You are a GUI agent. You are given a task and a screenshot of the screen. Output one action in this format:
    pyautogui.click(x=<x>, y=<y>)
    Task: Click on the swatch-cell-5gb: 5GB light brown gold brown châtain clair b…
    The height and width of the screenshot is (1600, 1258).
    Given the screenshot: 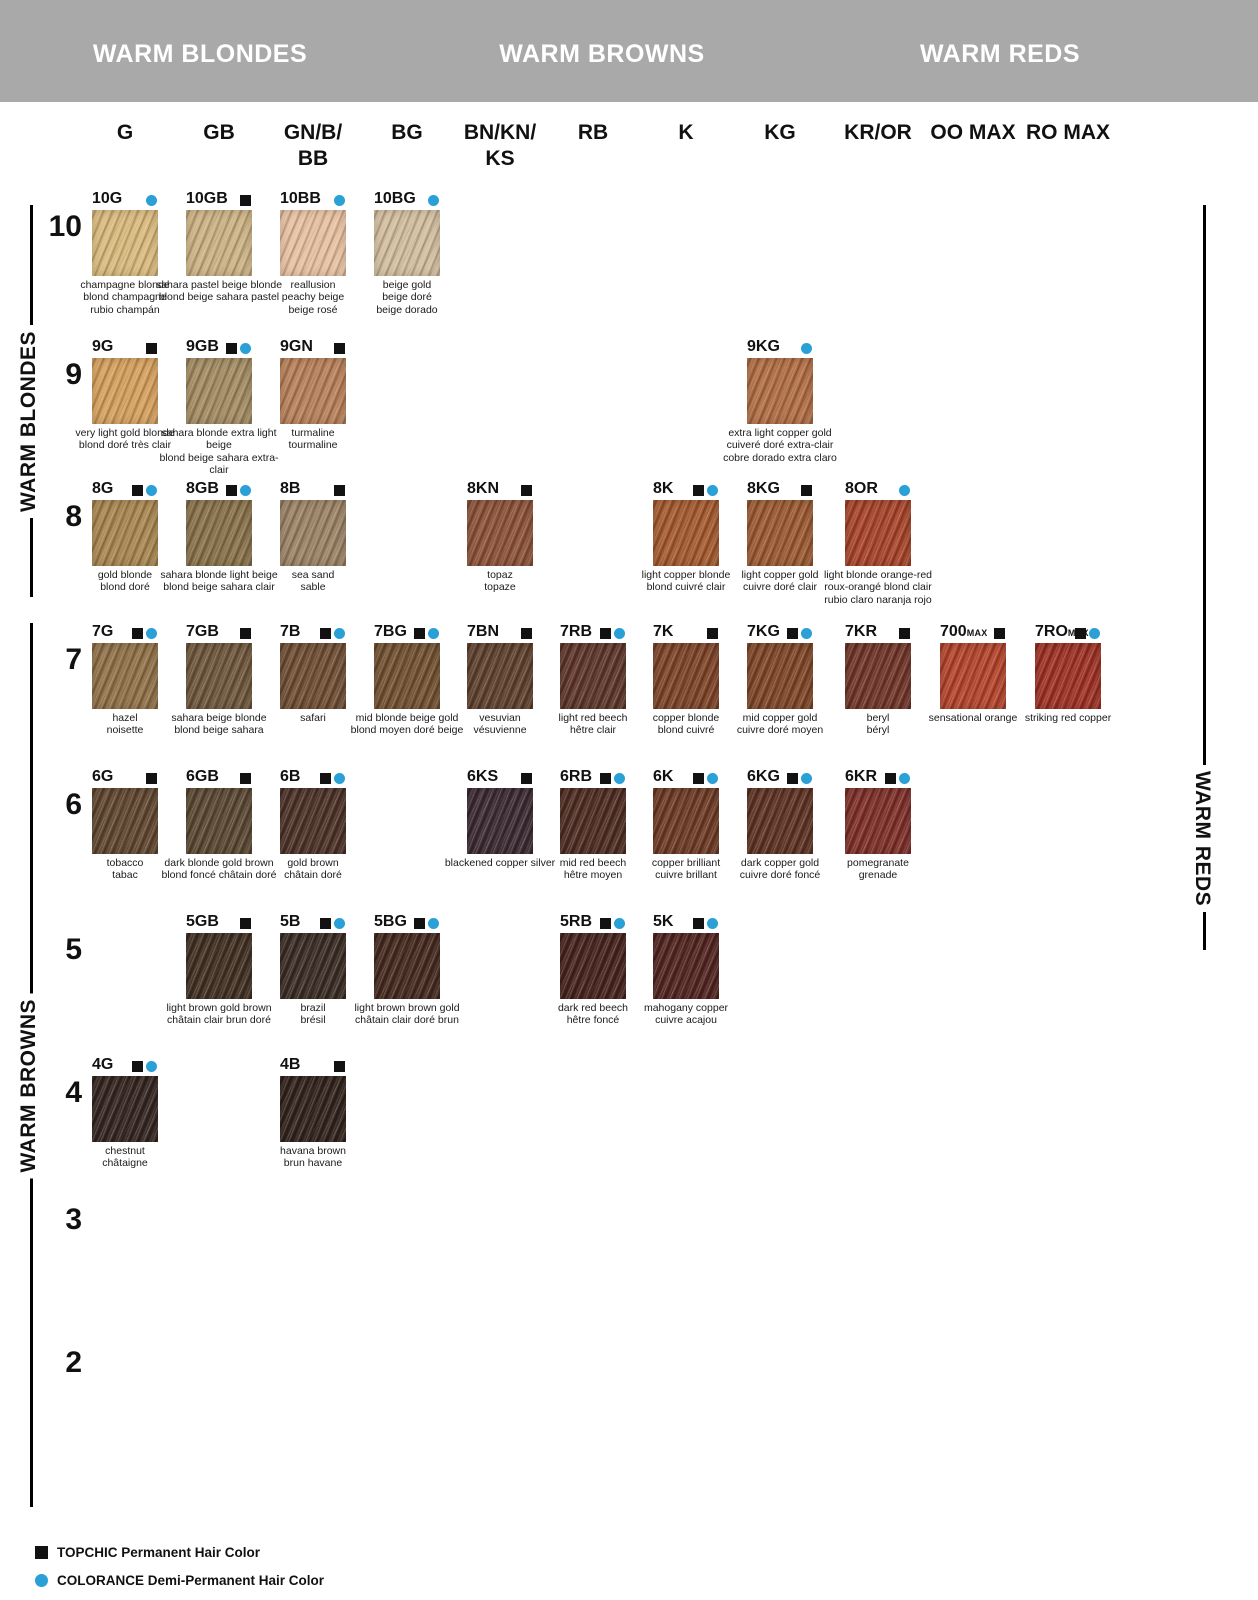 What is the action you would take?
    pyautogui.click(x=218, y=969)
    